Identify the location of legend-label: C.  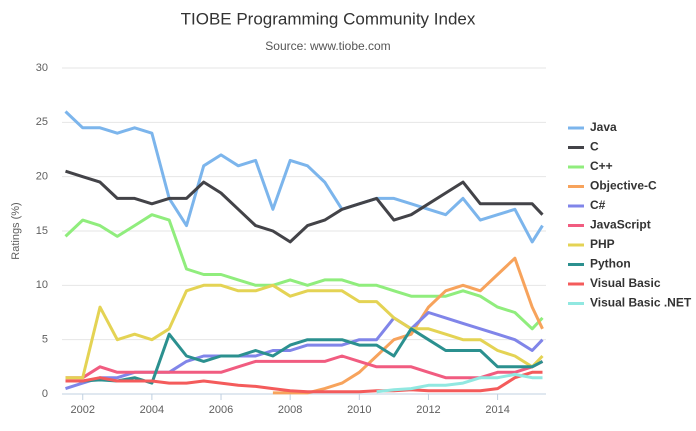
(594, 147).